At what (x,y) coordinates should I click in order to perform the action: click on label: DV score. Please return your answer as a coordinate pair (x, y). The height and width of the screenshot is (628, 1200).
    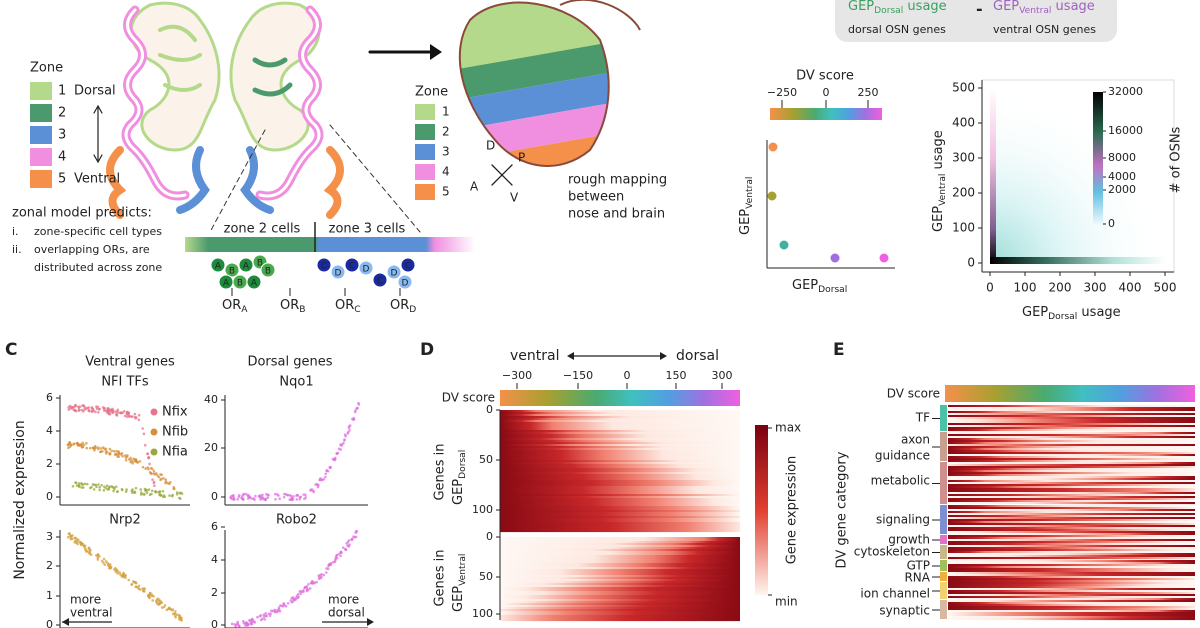
    Looking at the image, I should click on (468, 398).